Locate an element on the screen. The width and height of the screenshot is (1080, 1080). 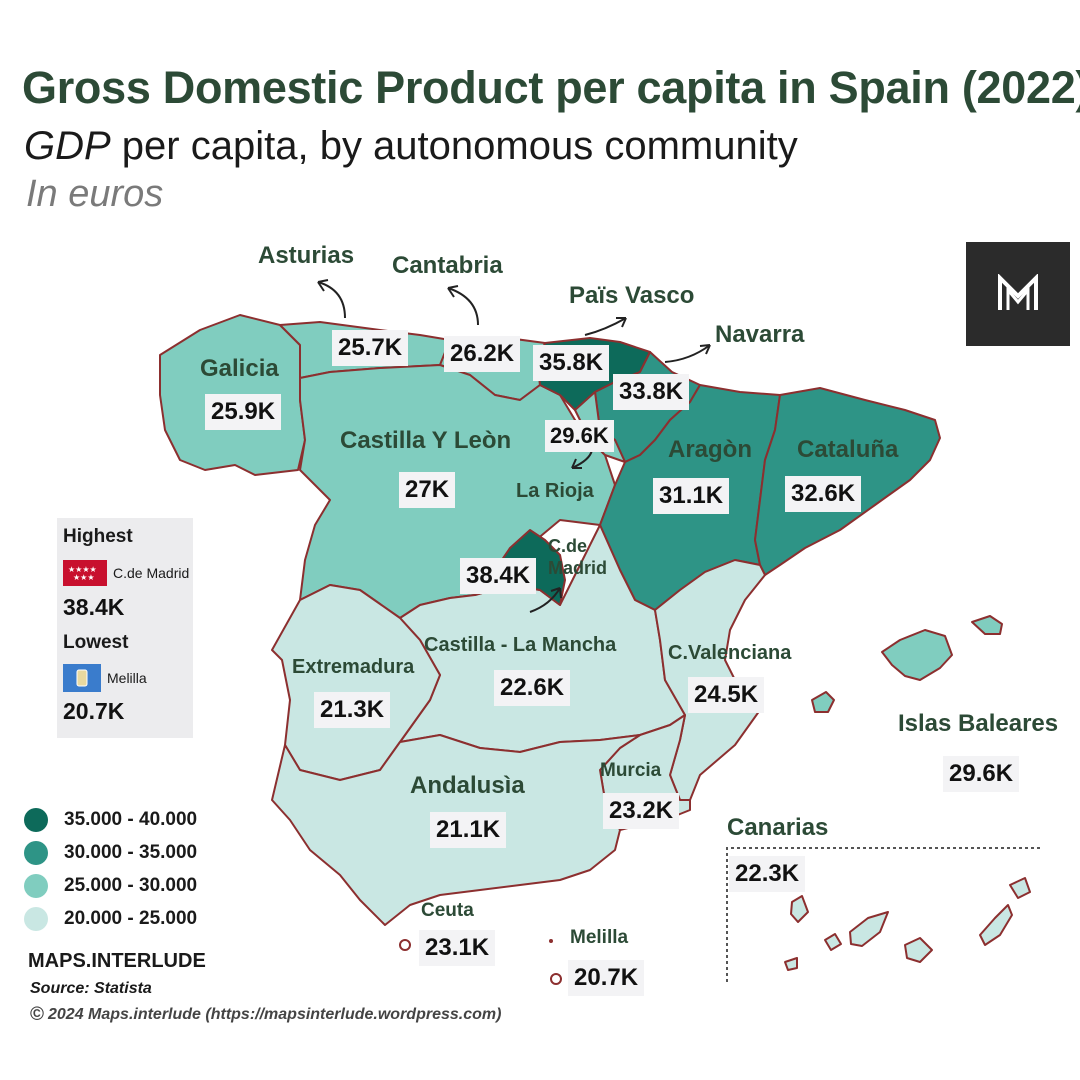
source-note: Source: Statista is located at coordinates (91, 988).